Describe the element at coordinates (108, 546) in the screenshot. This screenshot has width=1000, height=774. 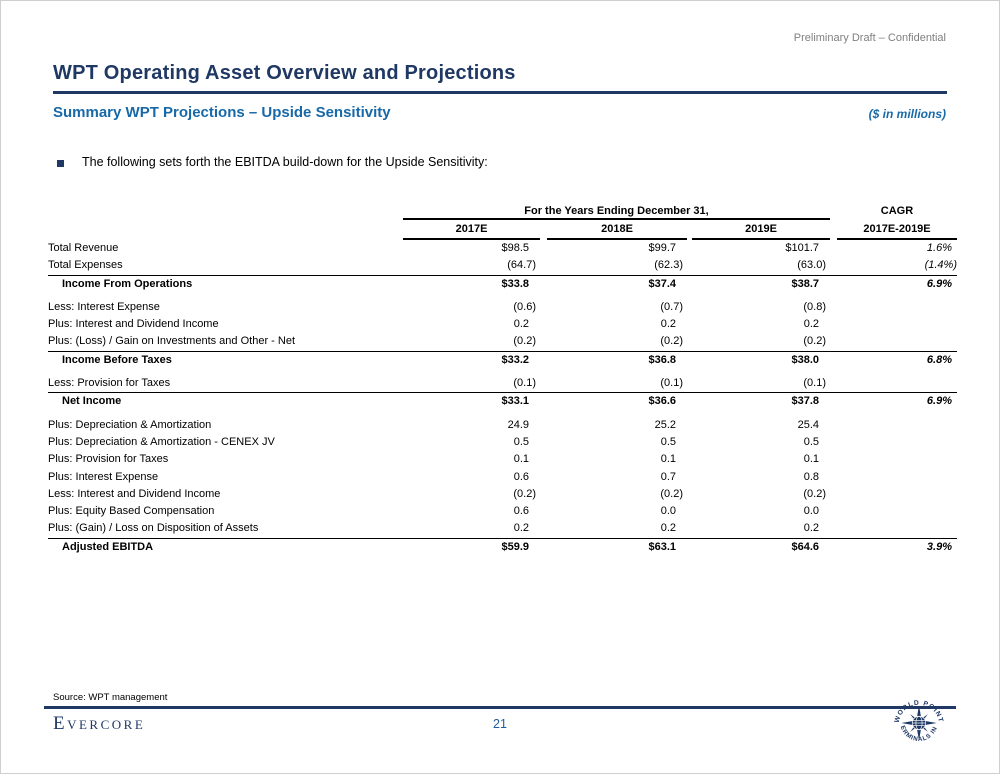
I see `table-cell-label: Adjusted EBITDA` at that location.